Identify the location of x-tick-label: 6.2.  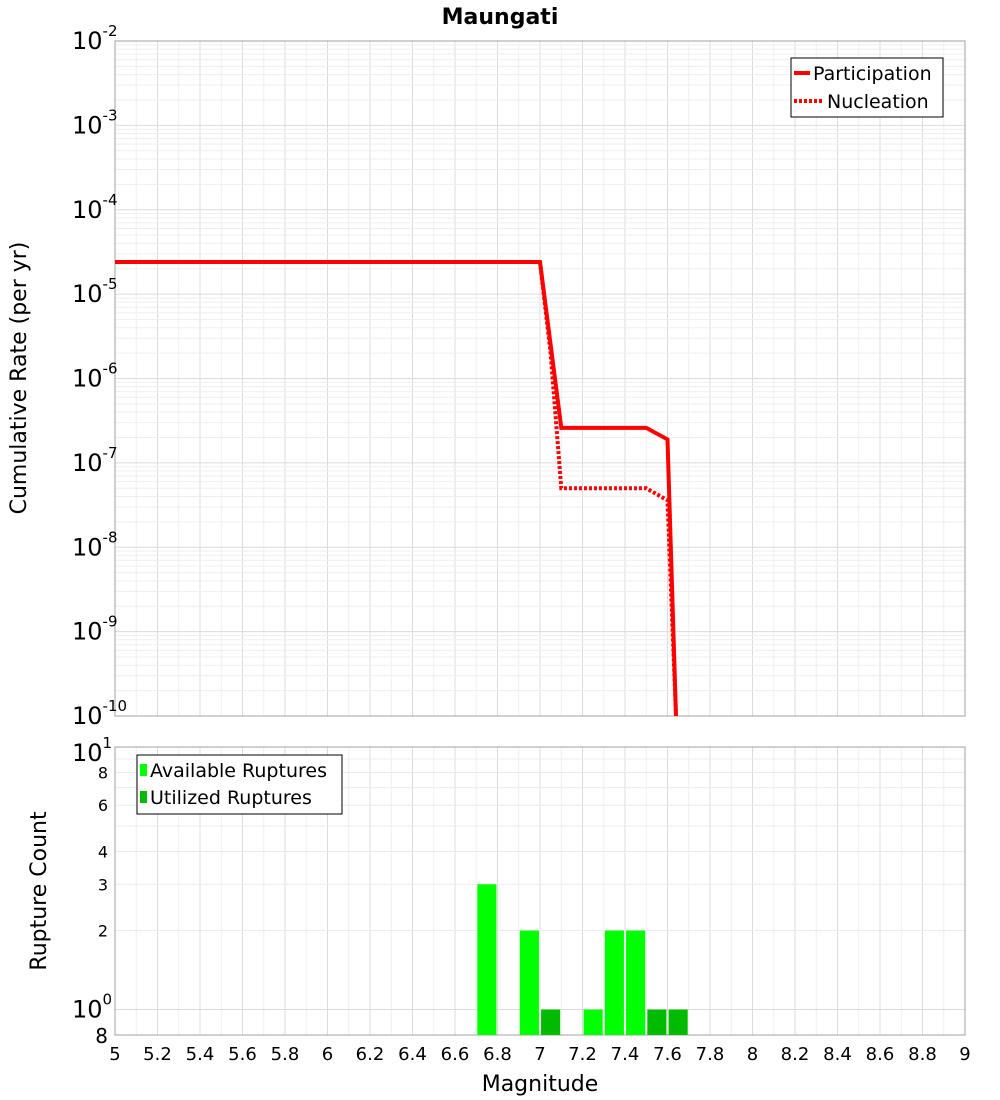
(370, 1054).